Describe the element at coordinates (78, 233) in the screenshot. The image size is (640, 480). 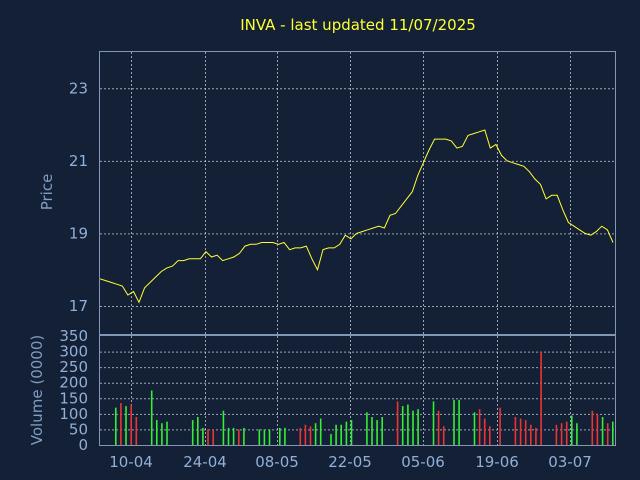
I see `price-tick-label: 19` at that location.